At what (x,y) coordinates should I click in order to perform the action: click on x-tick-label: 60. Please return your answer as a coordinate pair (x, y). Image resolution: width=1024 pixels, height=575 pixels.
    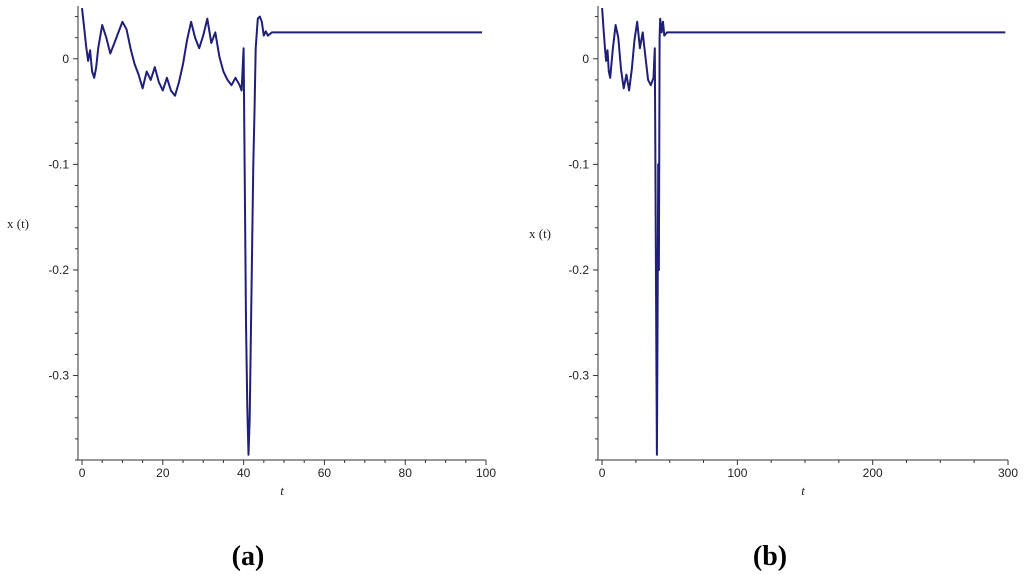
    Looking at the image, I should click on (325, 473).